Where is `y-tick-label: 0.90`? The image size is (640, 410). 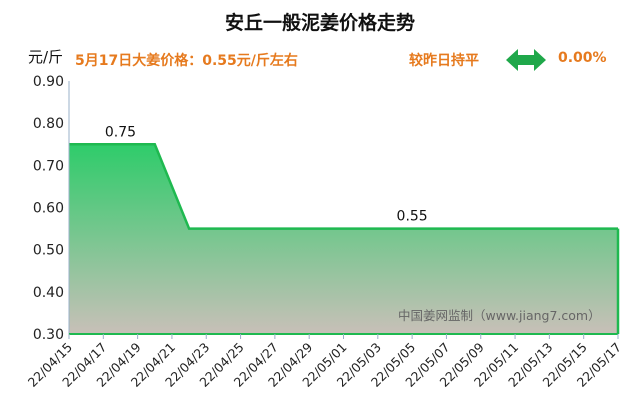 y-tick-label: 0.90 is located at coordinates (48, 82).